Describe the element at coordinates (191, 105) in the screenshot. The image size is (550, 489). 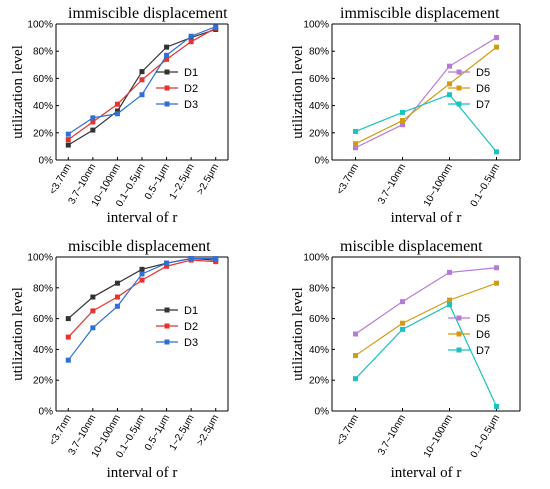
I see `legend-label: D3` at that location.